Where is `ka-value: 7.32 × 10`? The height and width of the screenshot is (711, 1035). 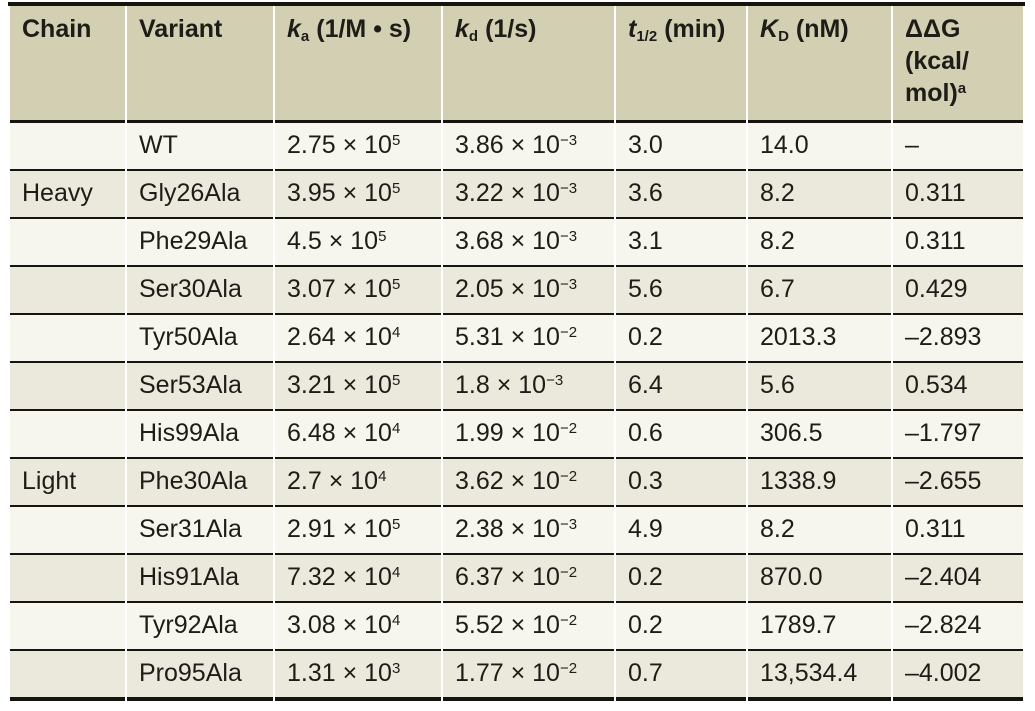
ka-value: 7.32 × 10 is located at coordinates (339, 577).